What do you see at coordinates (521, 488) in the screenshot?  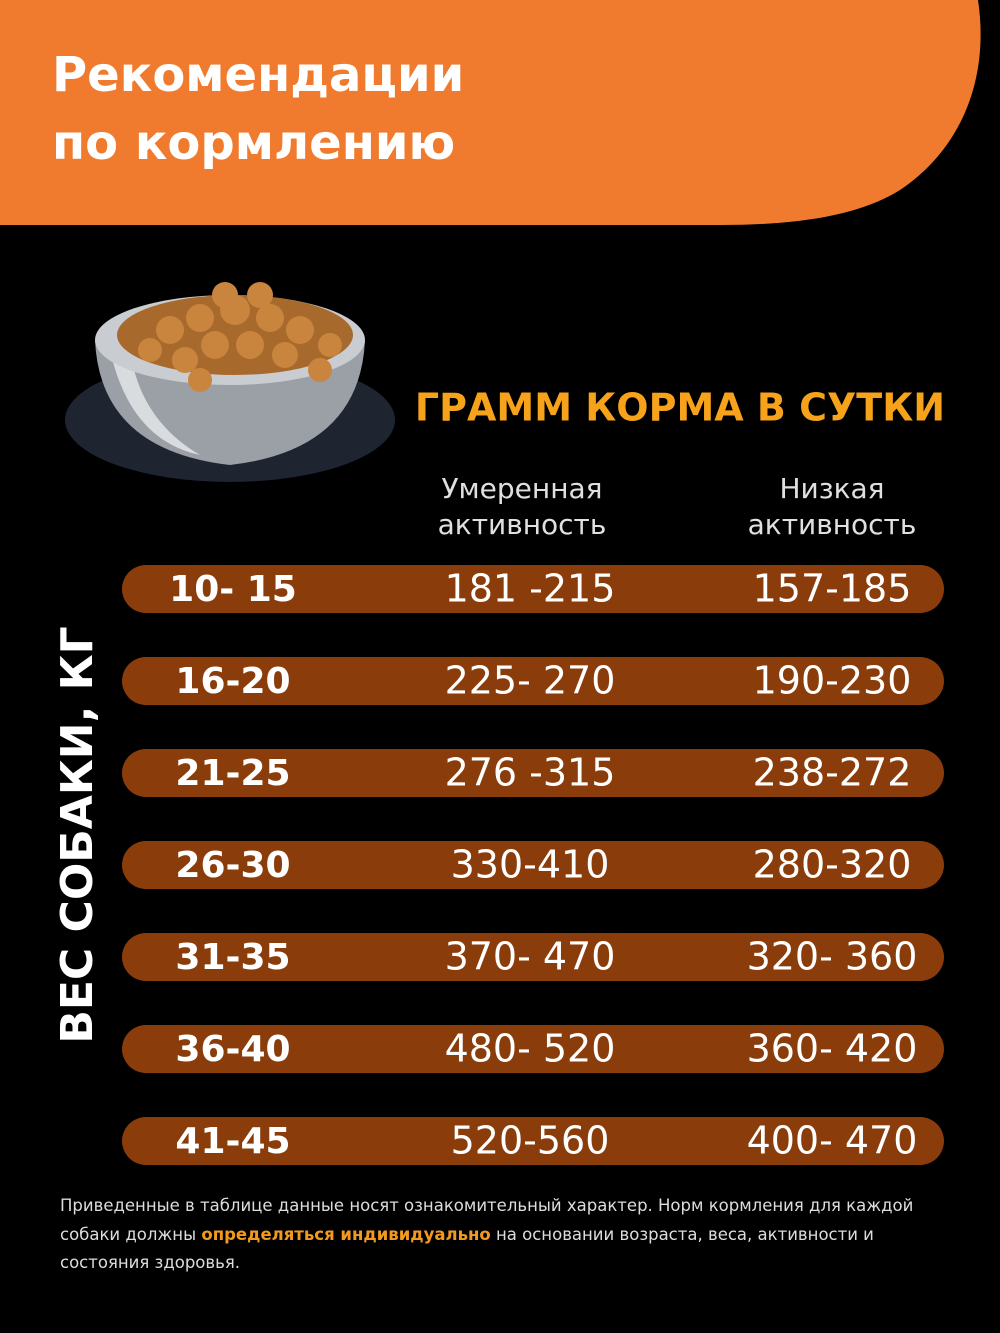 I see `column-header: Умеренная` at bounding box center [521, 488].